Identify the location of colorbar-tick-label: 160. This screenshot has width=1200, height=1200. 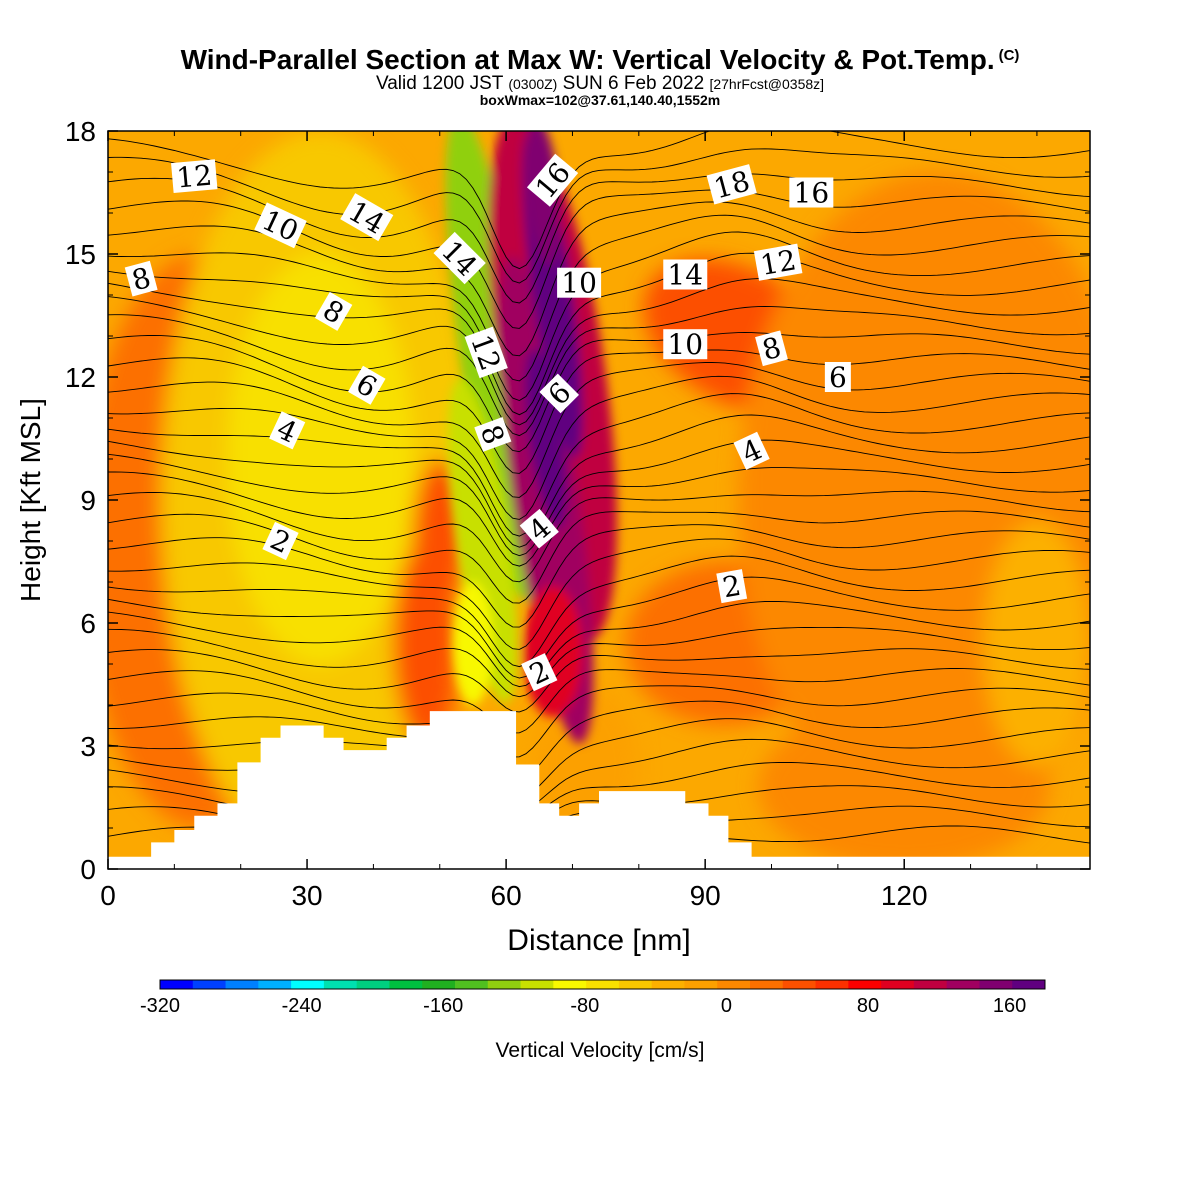
(1009, 1006).